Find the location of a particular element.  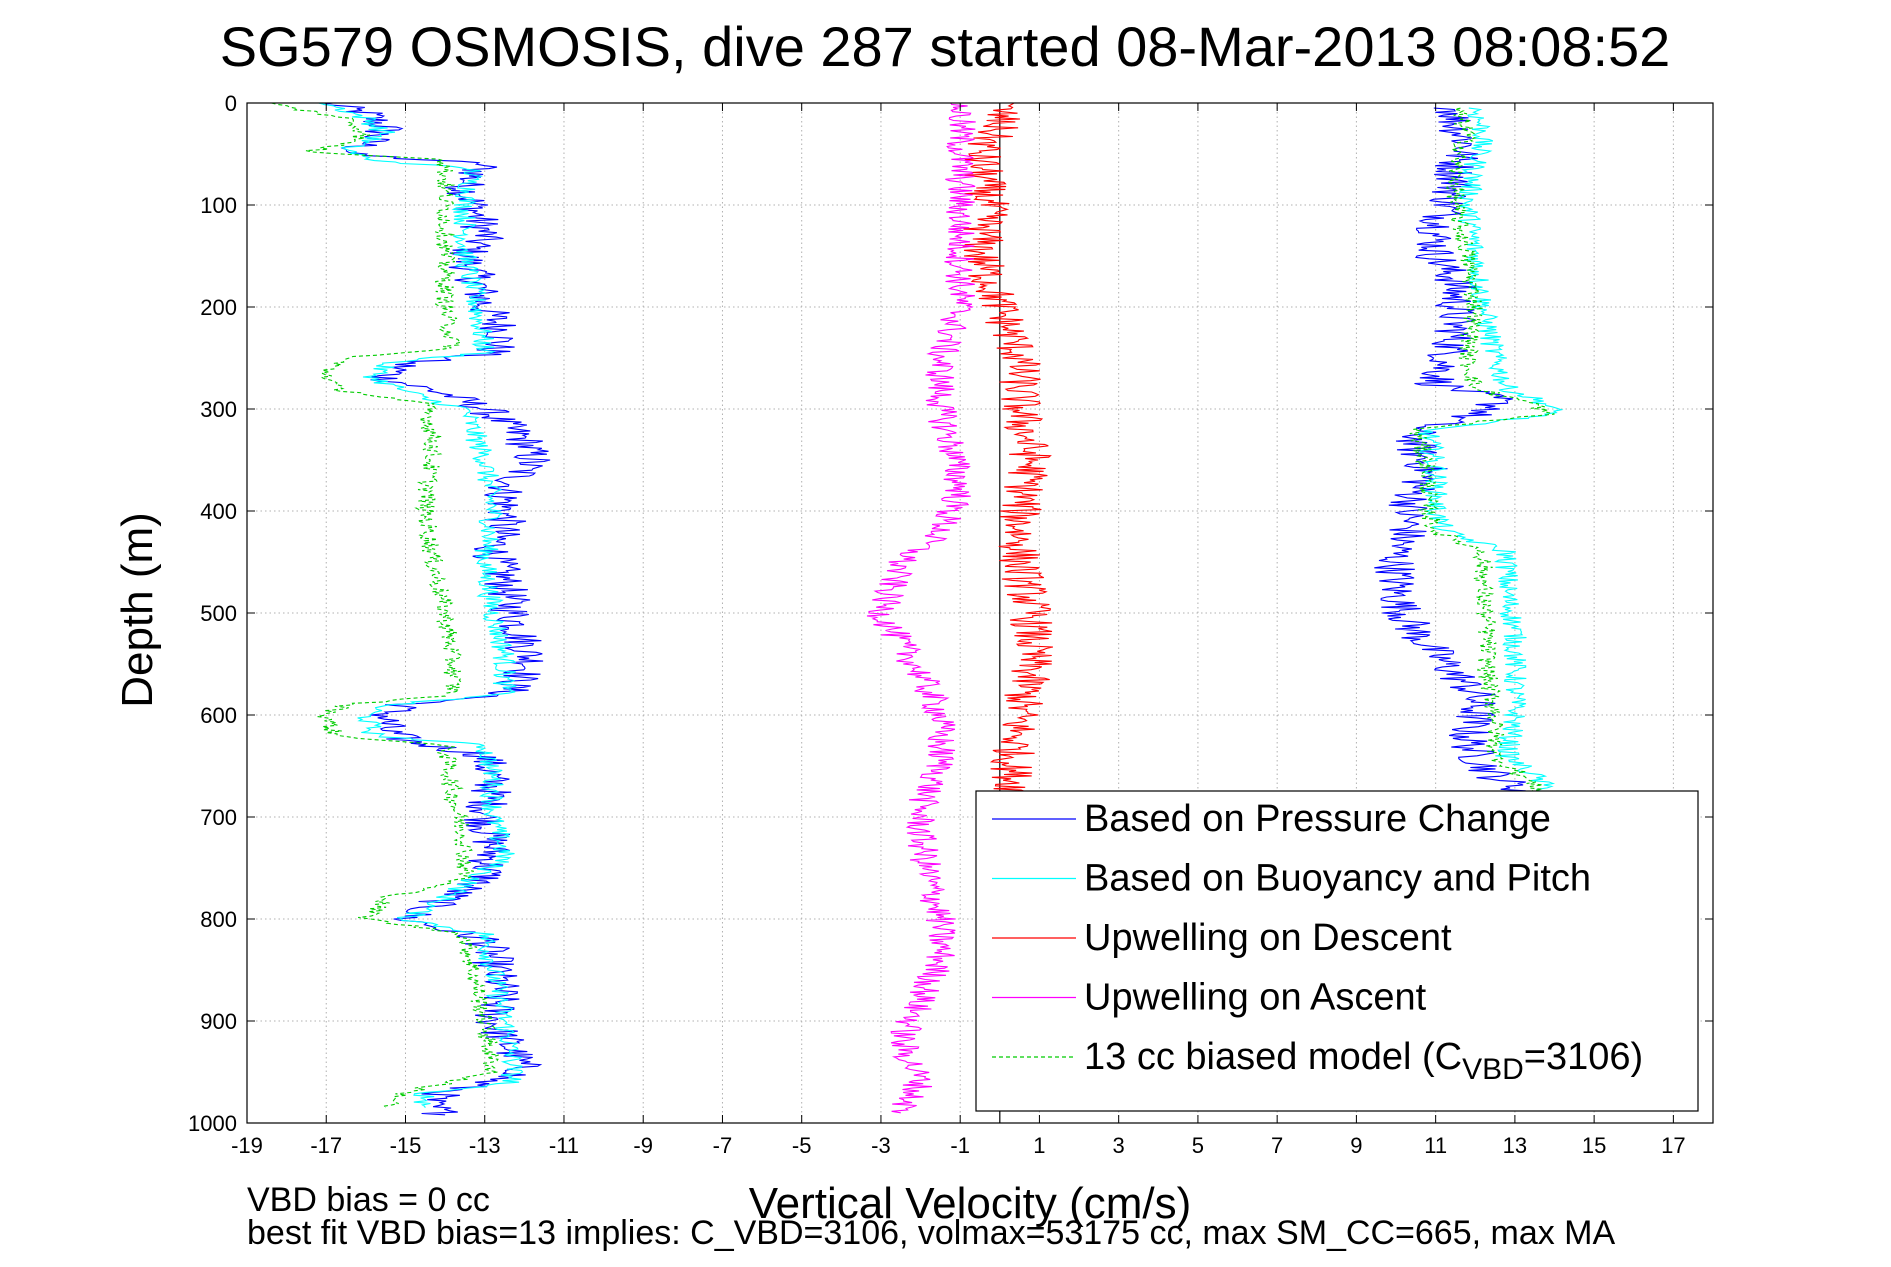

x-tick-label: 11 is located at coordinates (1435, 1145).